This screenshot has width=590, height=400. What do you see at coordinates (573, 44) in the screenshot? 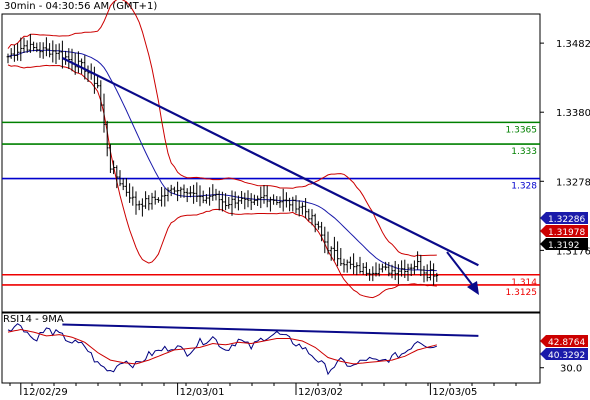
I see `y-tick-label-0: 1.3482` at bounding box center [573, 44].